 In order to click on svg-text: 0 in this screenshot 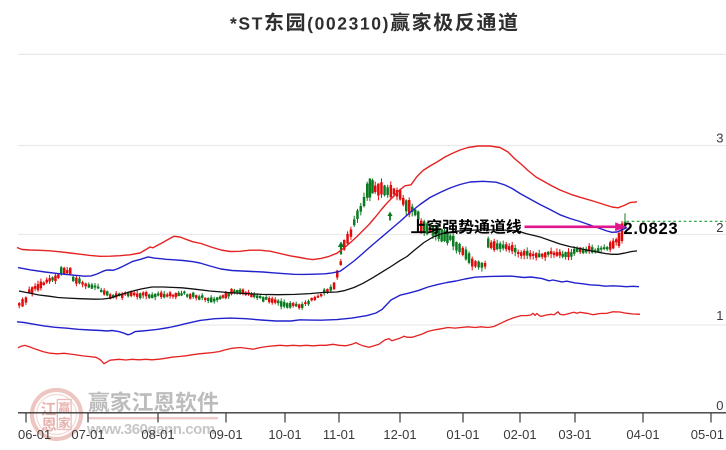, I will do `click(719, 405)`.